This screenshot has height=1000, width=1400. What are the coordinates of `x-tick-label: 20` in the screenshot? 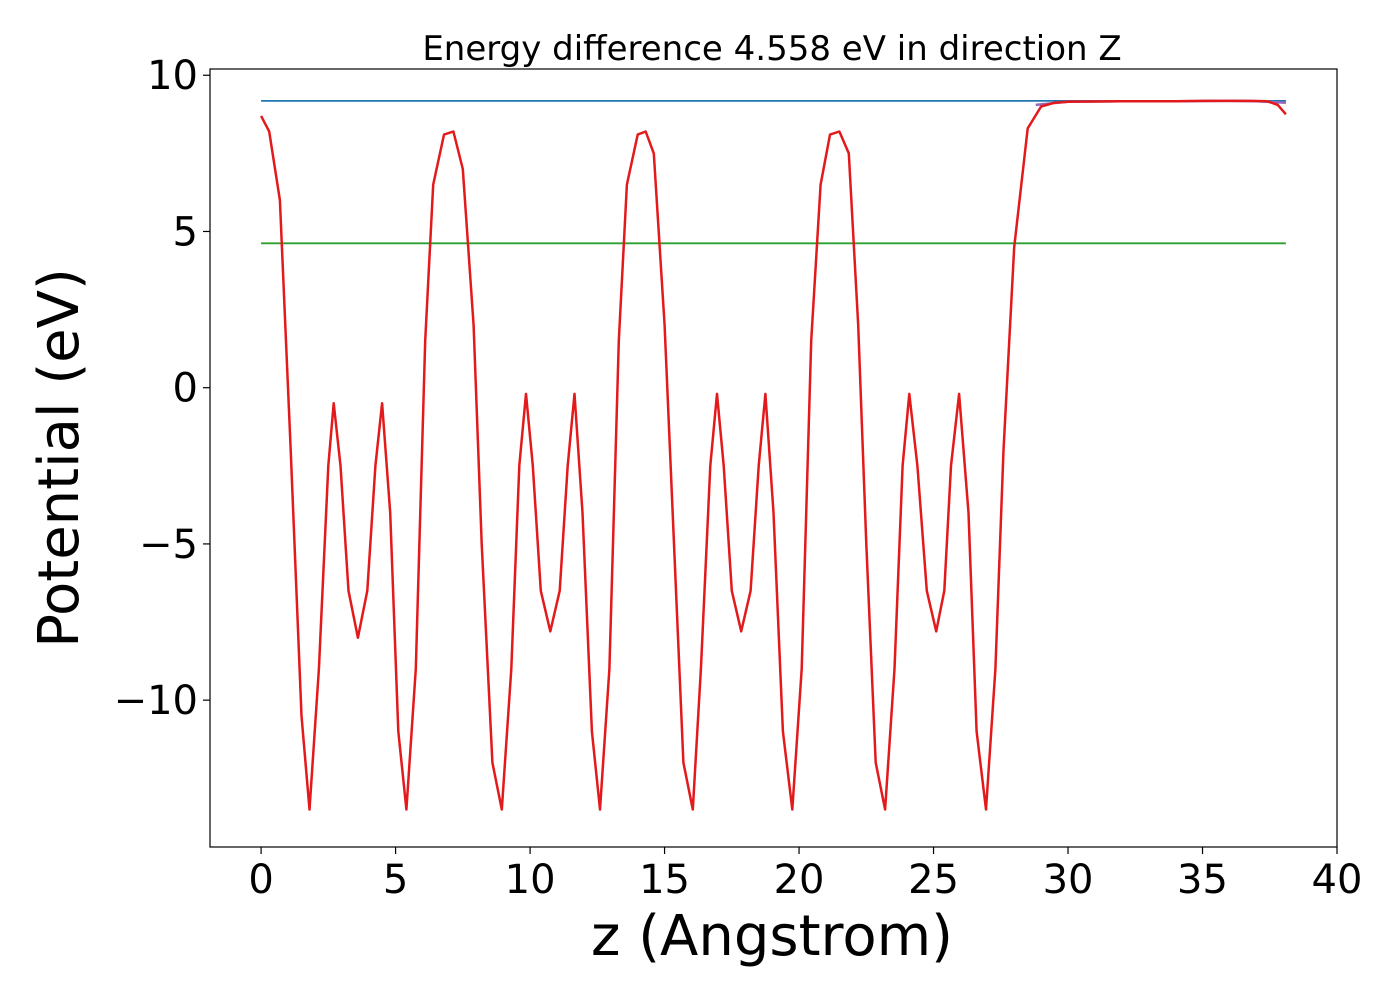 It's located at (799, 880).